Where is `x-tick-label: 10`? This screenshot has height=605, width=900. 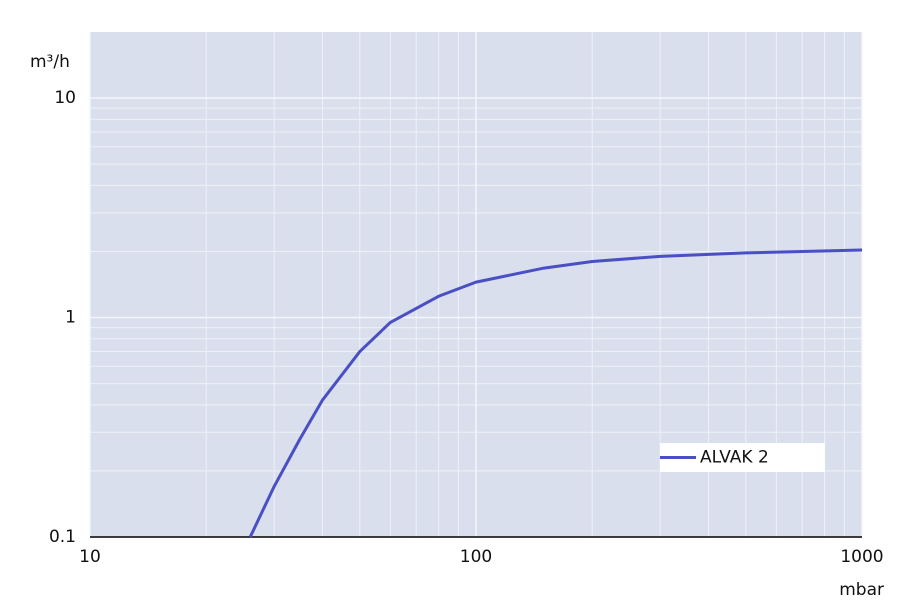 x-tick-label: 10 is located at coordinates (90, 557).